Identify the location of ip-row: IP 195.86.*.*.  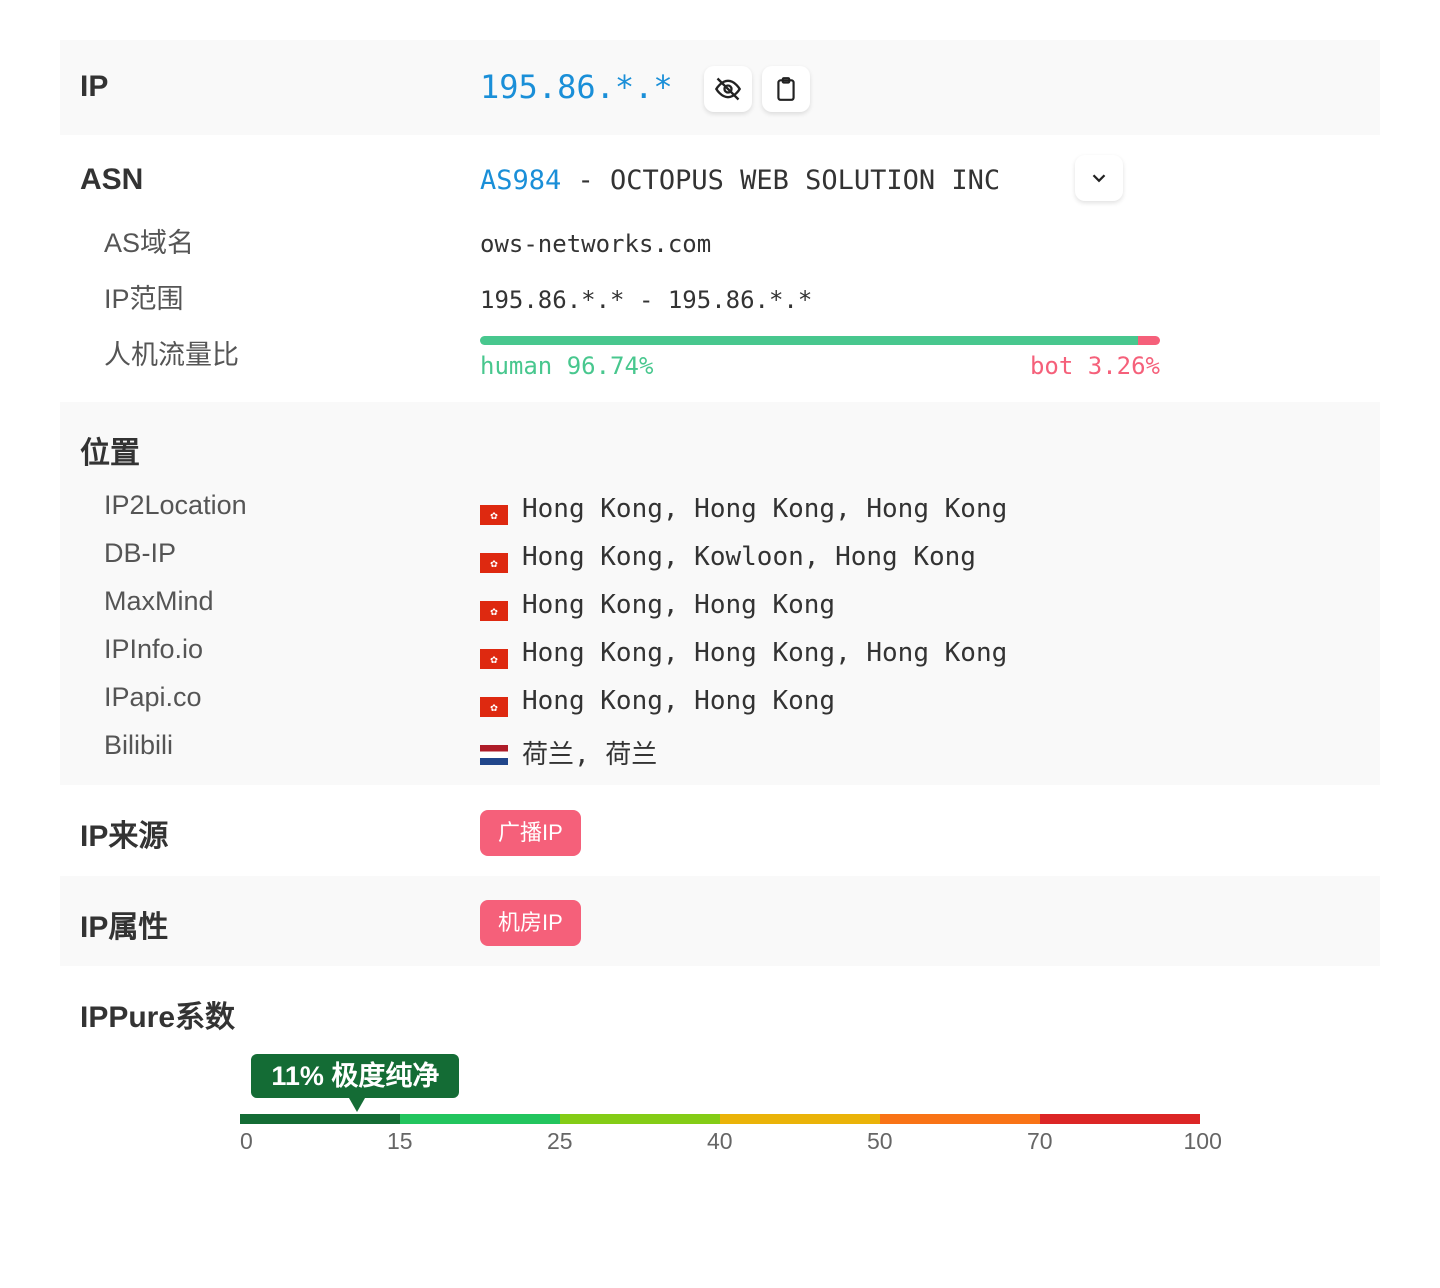
(720, 87).